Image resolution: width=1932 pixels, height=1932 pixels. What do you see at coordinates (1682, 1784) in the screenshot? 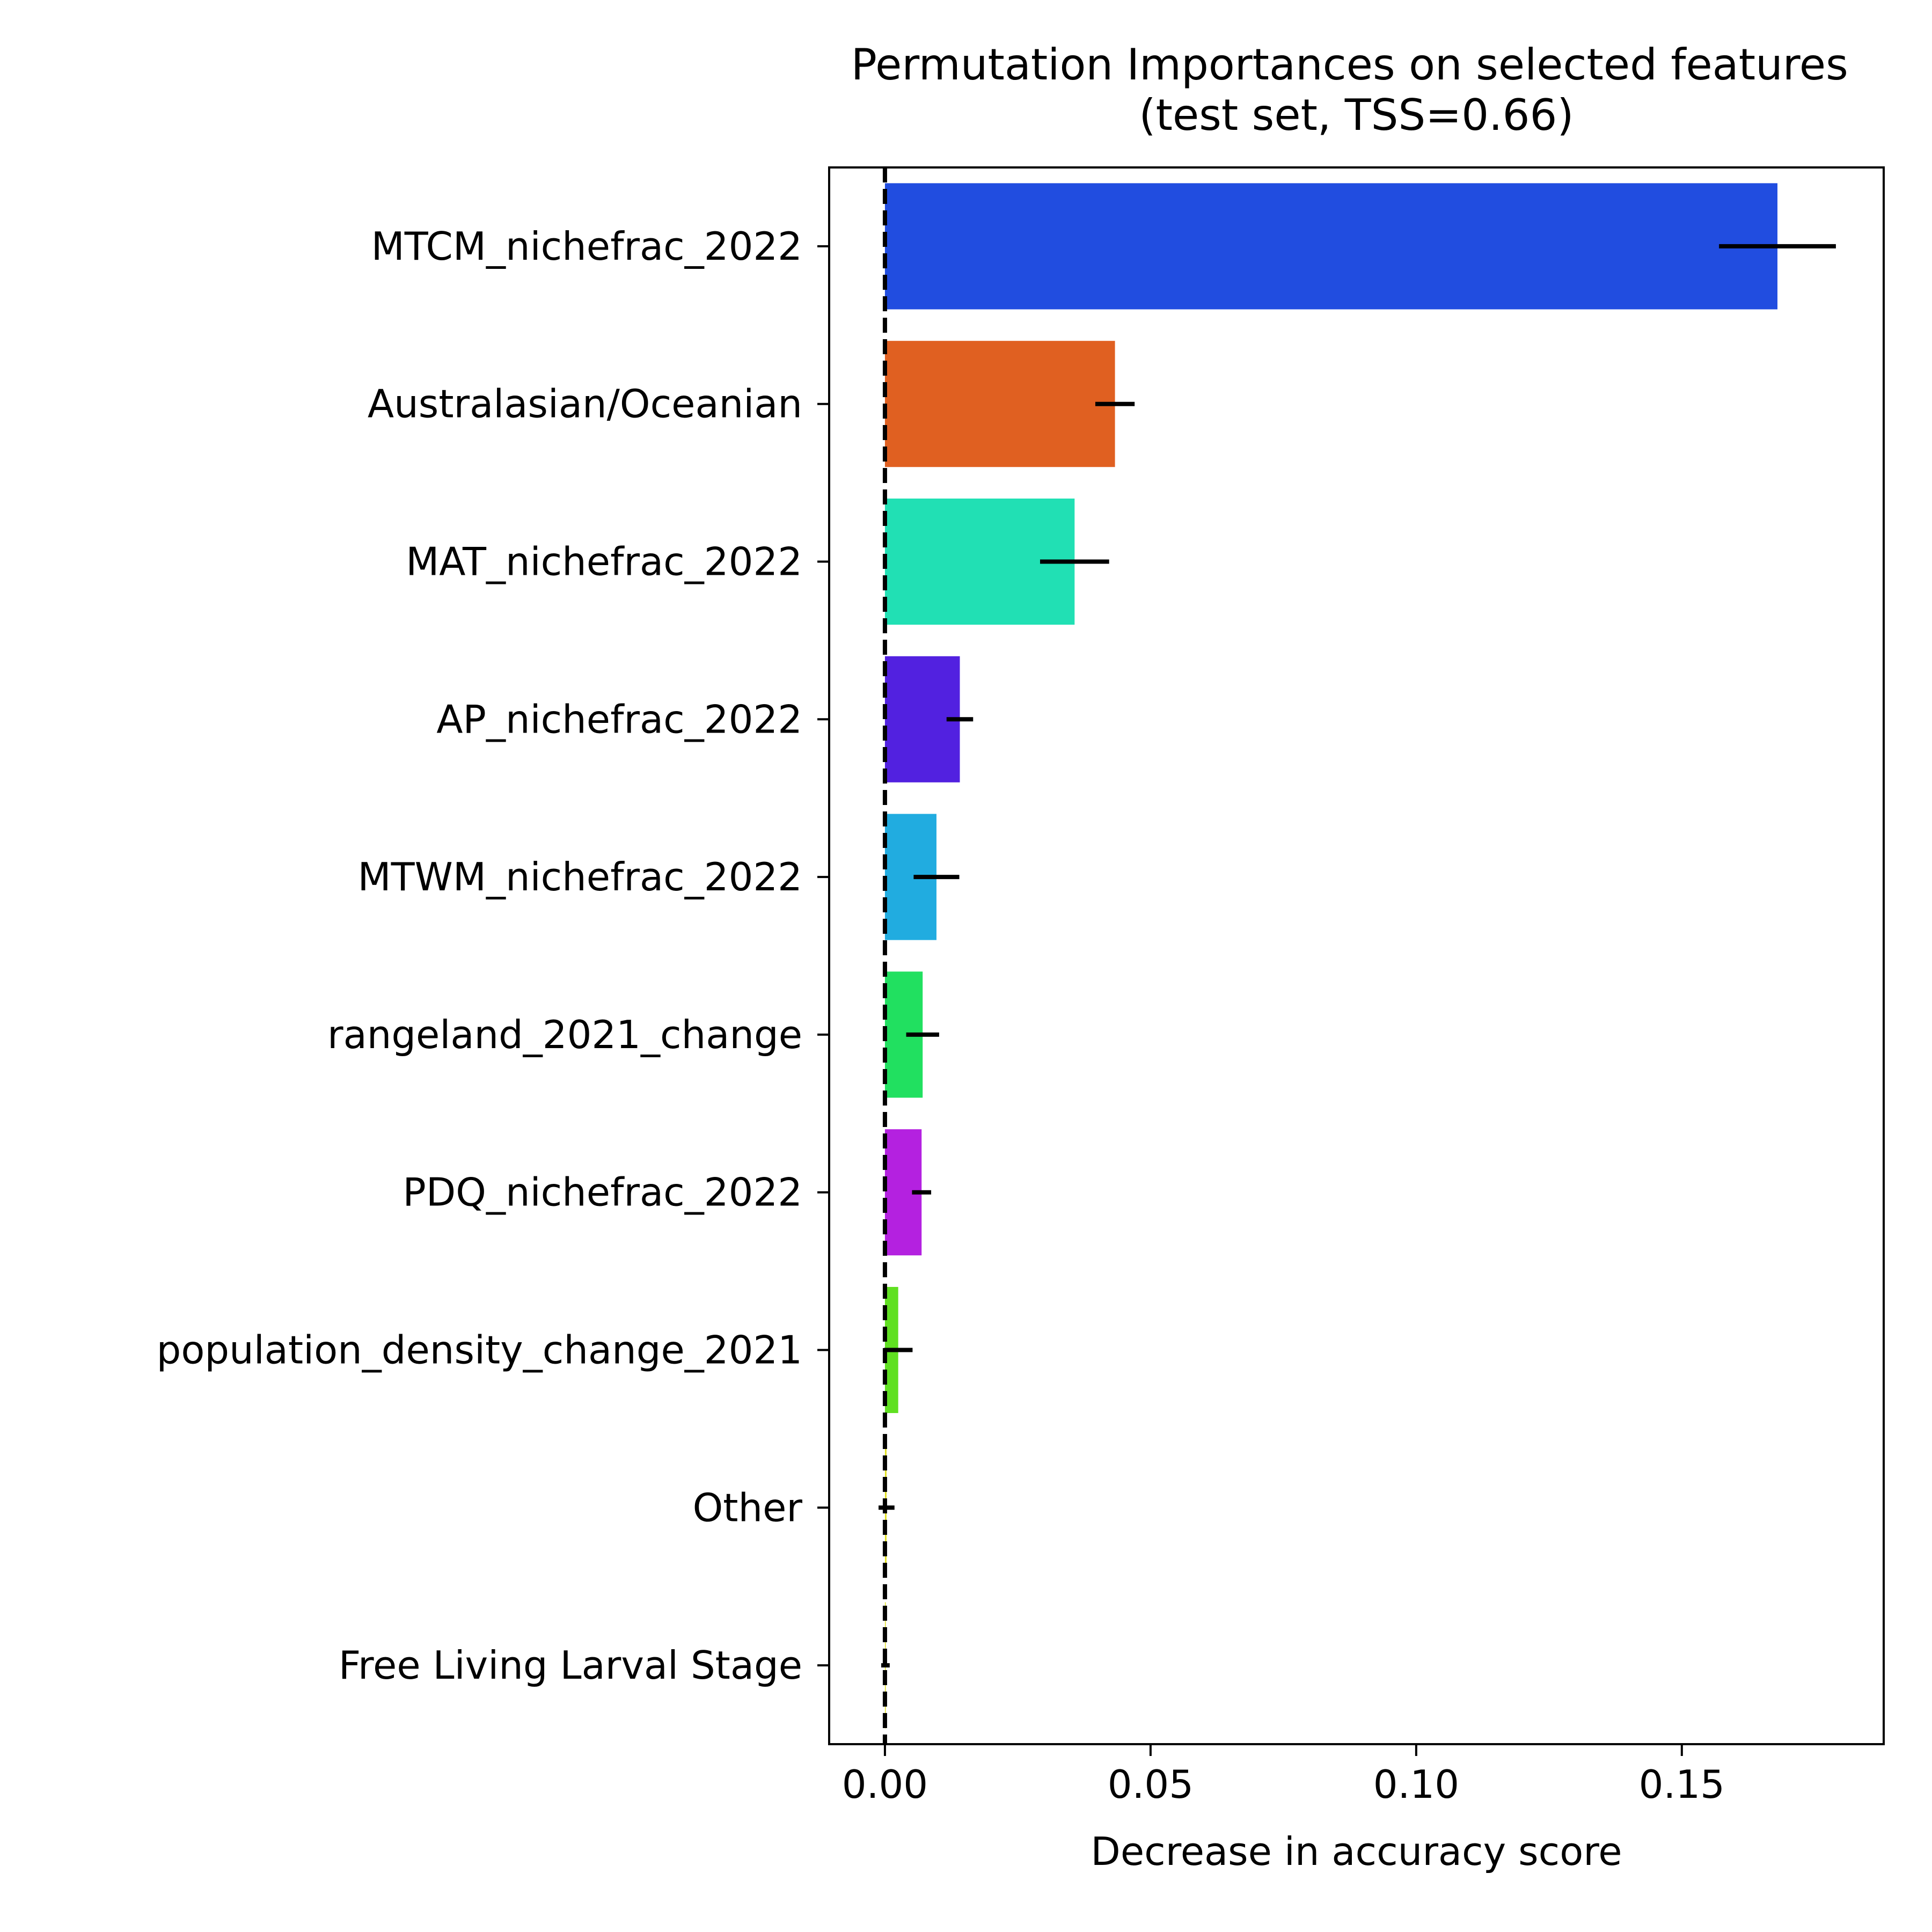
I see `x-tick-label-4: 0.15` at bounding box center [1682, 1784].